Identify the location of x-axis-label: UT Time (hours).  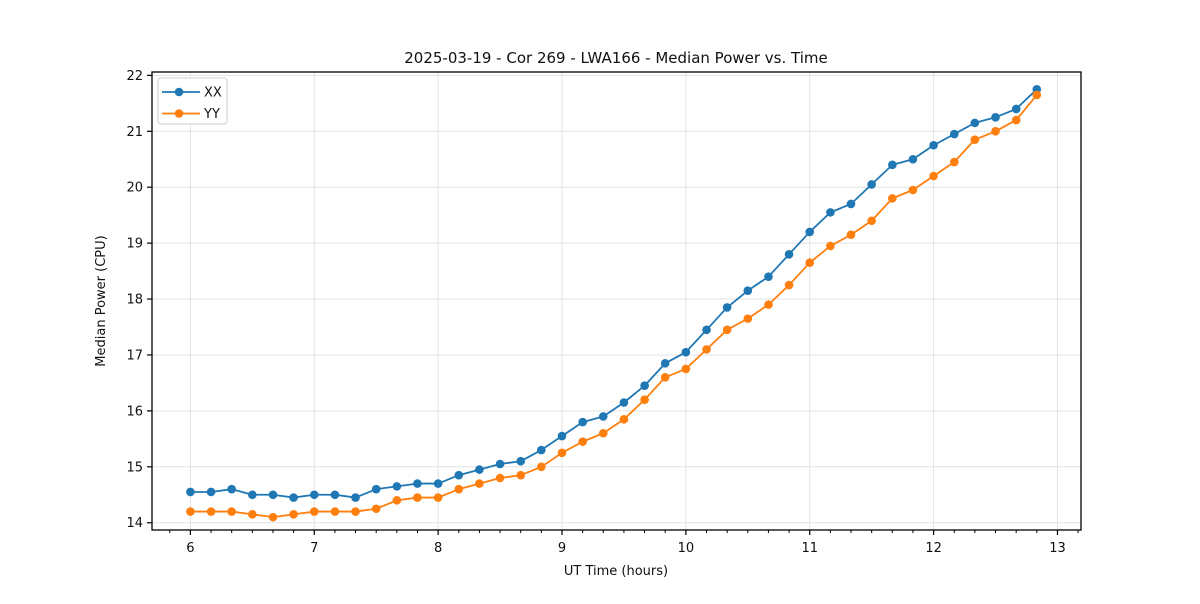
(616, 571).